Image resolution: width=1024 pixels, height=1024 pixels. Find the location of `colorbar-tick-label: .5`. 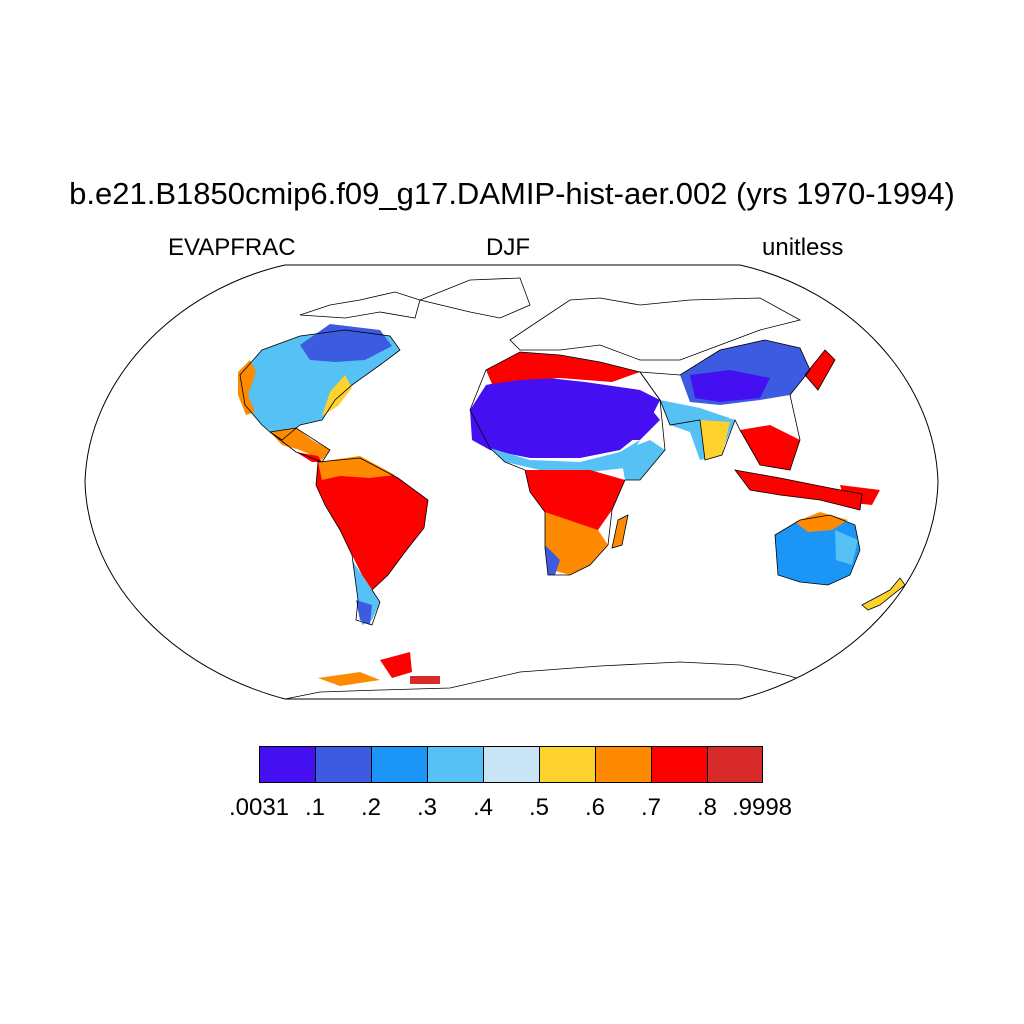

colorbar-tick-label: .5 is located at coordinates (539, 807).